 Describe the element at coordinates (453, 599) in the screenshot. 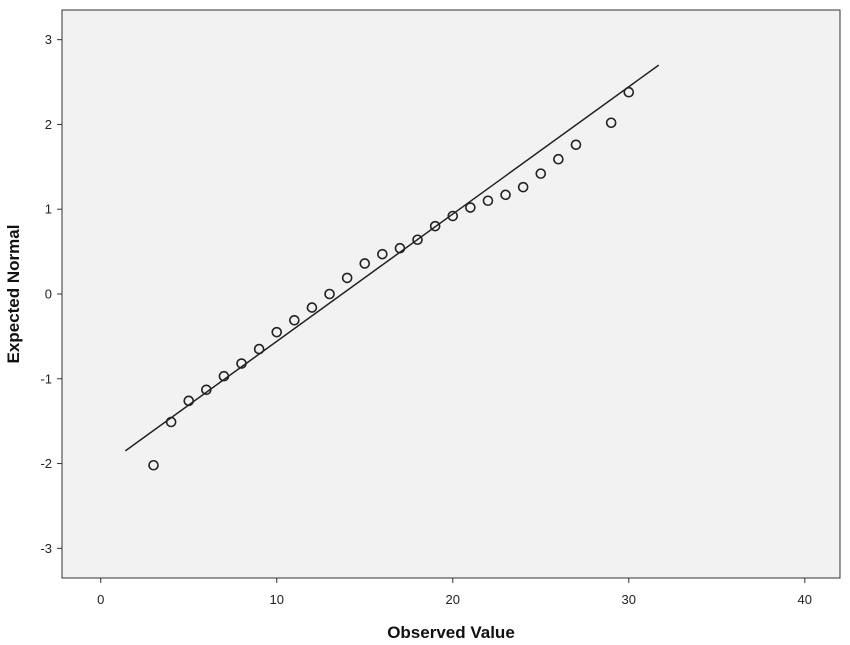

I see `x-tick-label: 20` at that location.